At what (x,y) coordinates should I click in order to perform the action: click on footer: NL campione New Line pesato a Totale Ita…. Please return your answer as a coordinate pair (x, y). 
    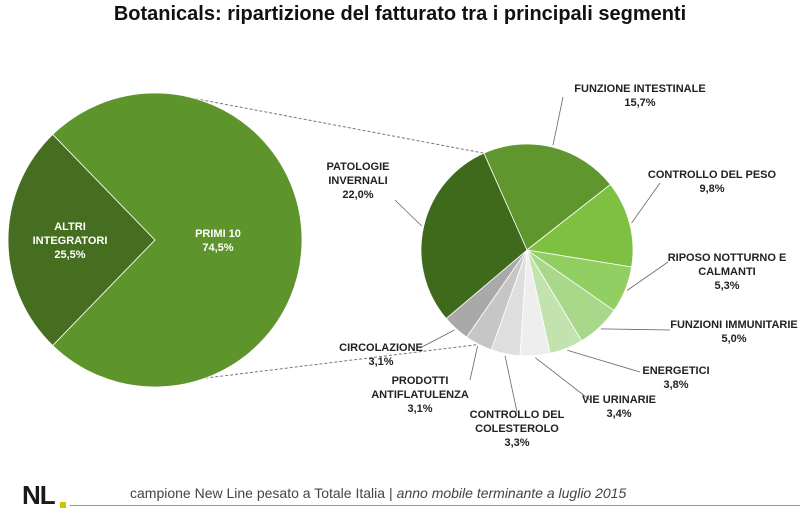
    Looking at the image, I should click on (400, 498).